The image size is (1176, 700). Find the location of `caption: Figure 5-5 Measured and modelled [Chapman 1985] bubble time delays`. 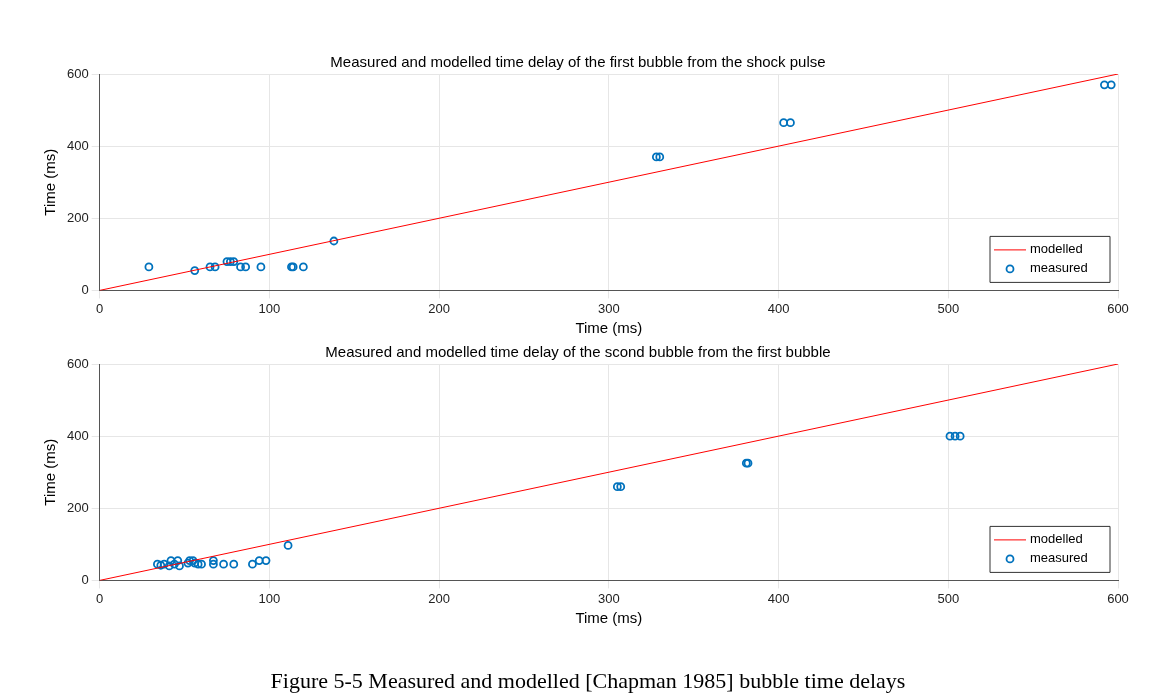

caption: Figure 5-5 Measured and modelled [Chapman 1985] bubble time delays is located at coordinates (588, 681).